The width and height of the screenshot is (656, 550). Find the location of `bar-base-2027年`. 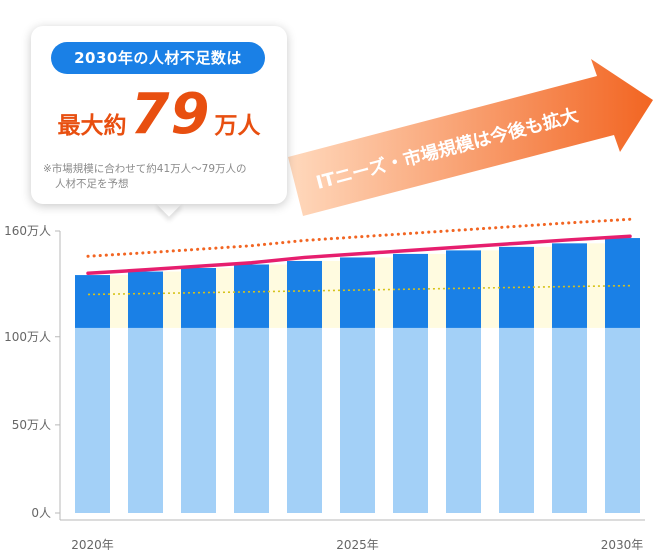

bar-base-2027年 is located at coordinates (463, 420).